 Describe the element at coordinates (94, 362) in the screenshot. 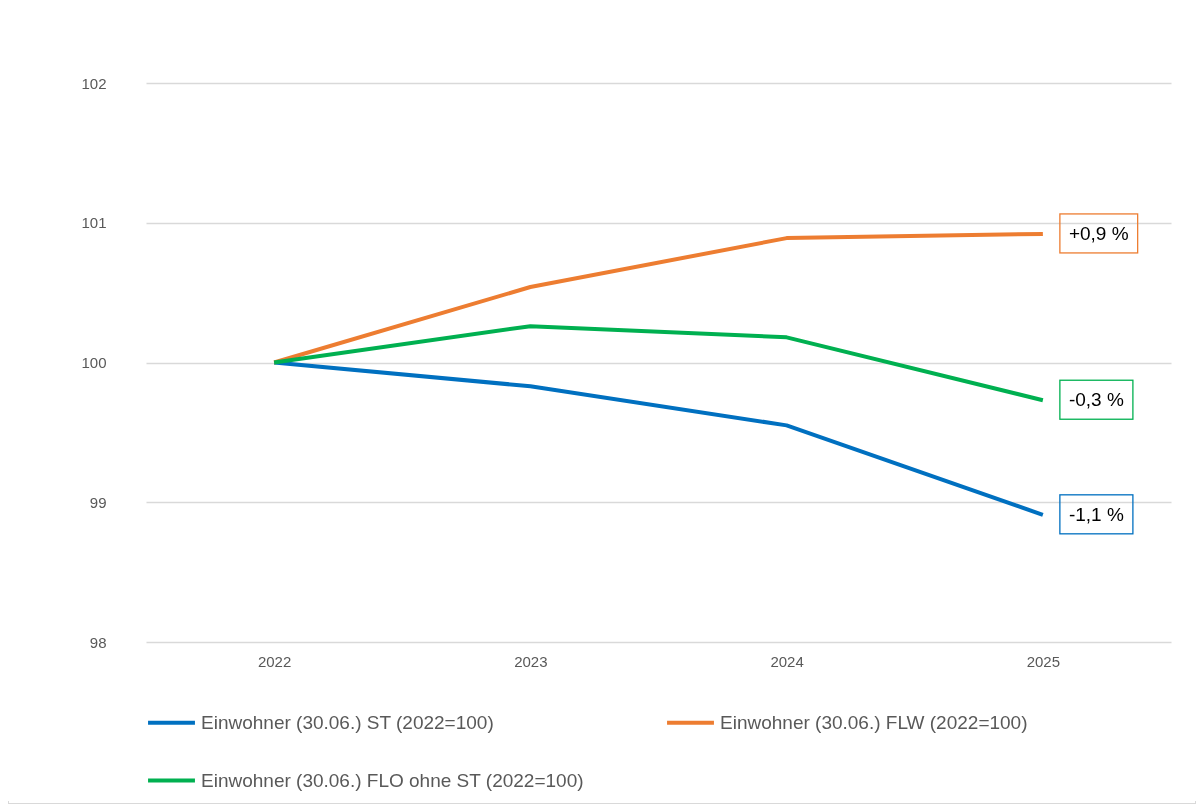

I see `y-tick-label: 100` at that location.